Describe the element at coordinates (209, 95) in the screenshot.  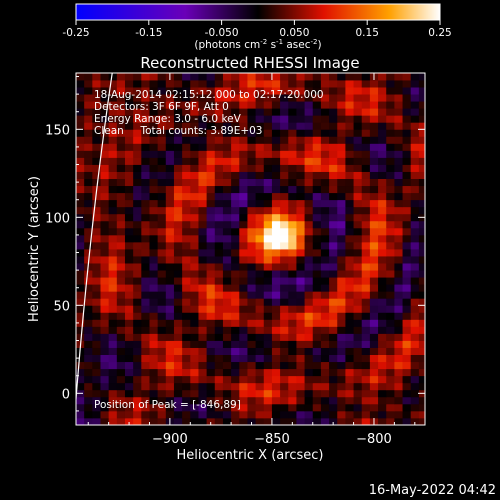
I see `annotation-time-range: 18-Aug-2014 02:15:12.000 to 02:17:20.000` at that location.